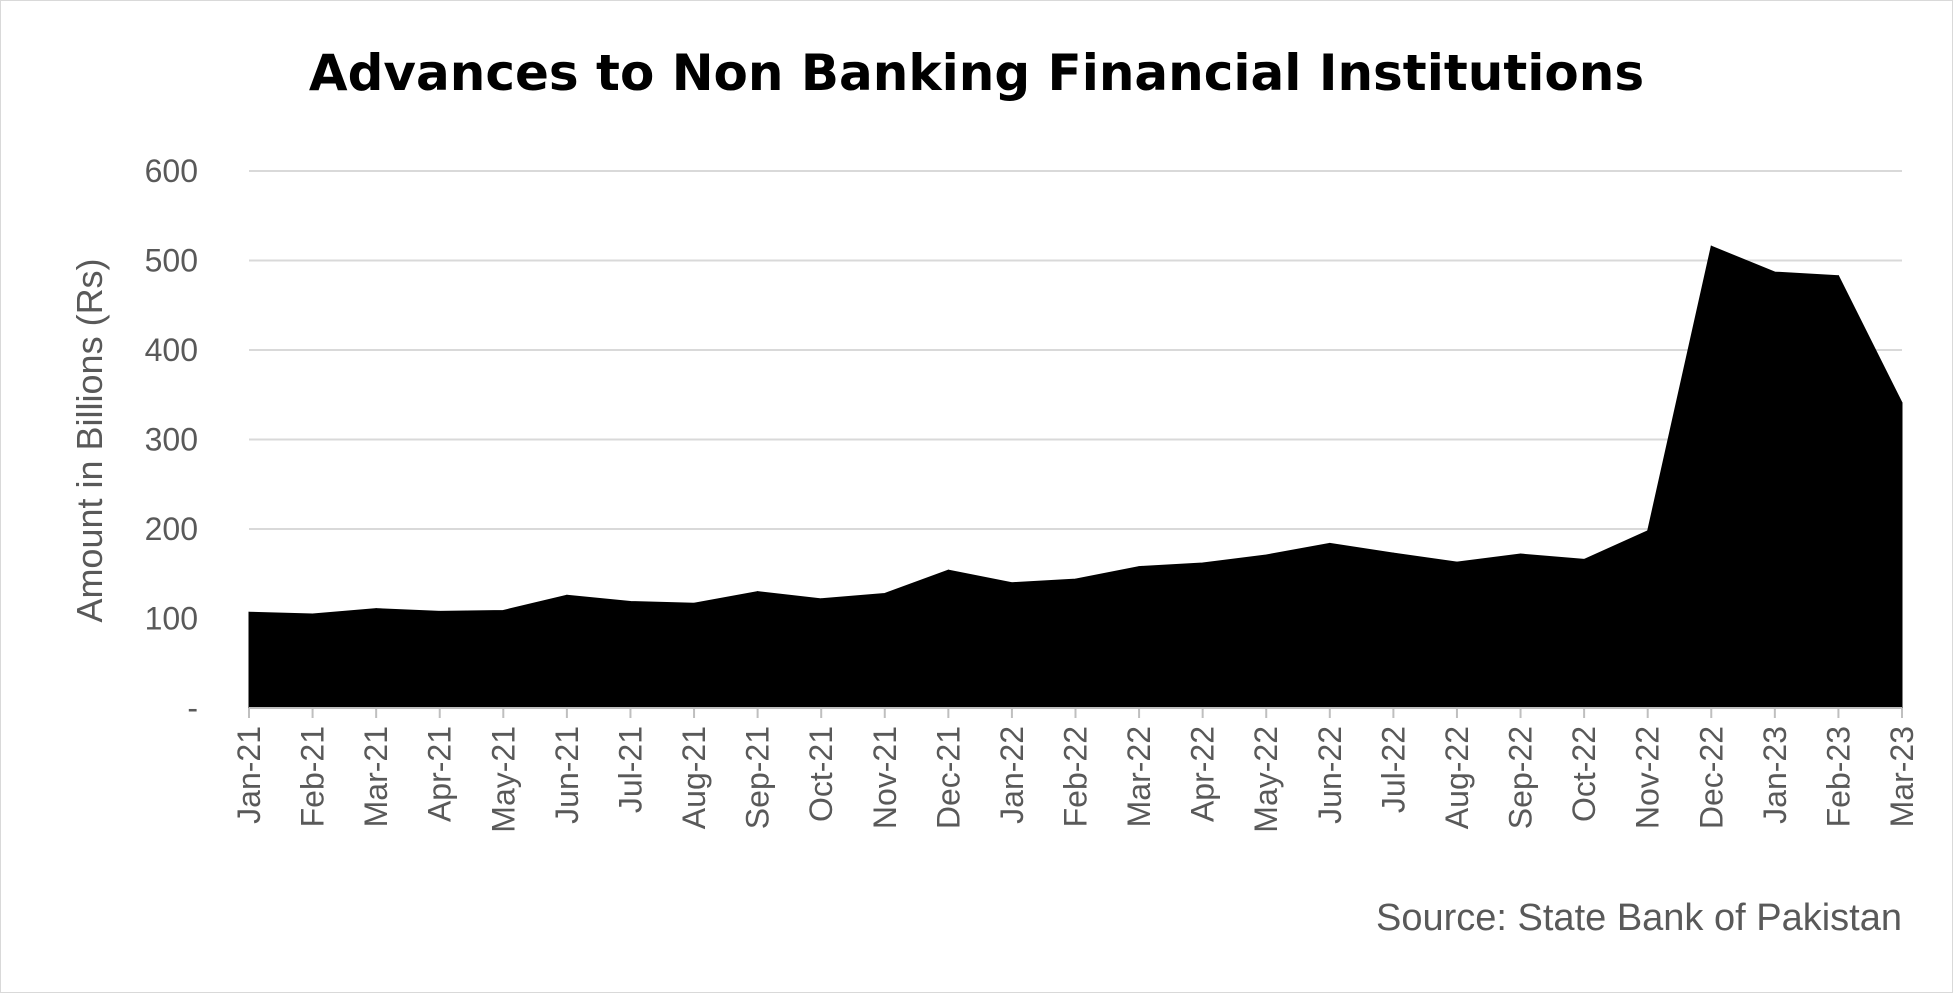 The height and width of the screenshot is (993, 1953). I want to click on x-tick-label-Nov-21: Nov-21, so click(885, 777).